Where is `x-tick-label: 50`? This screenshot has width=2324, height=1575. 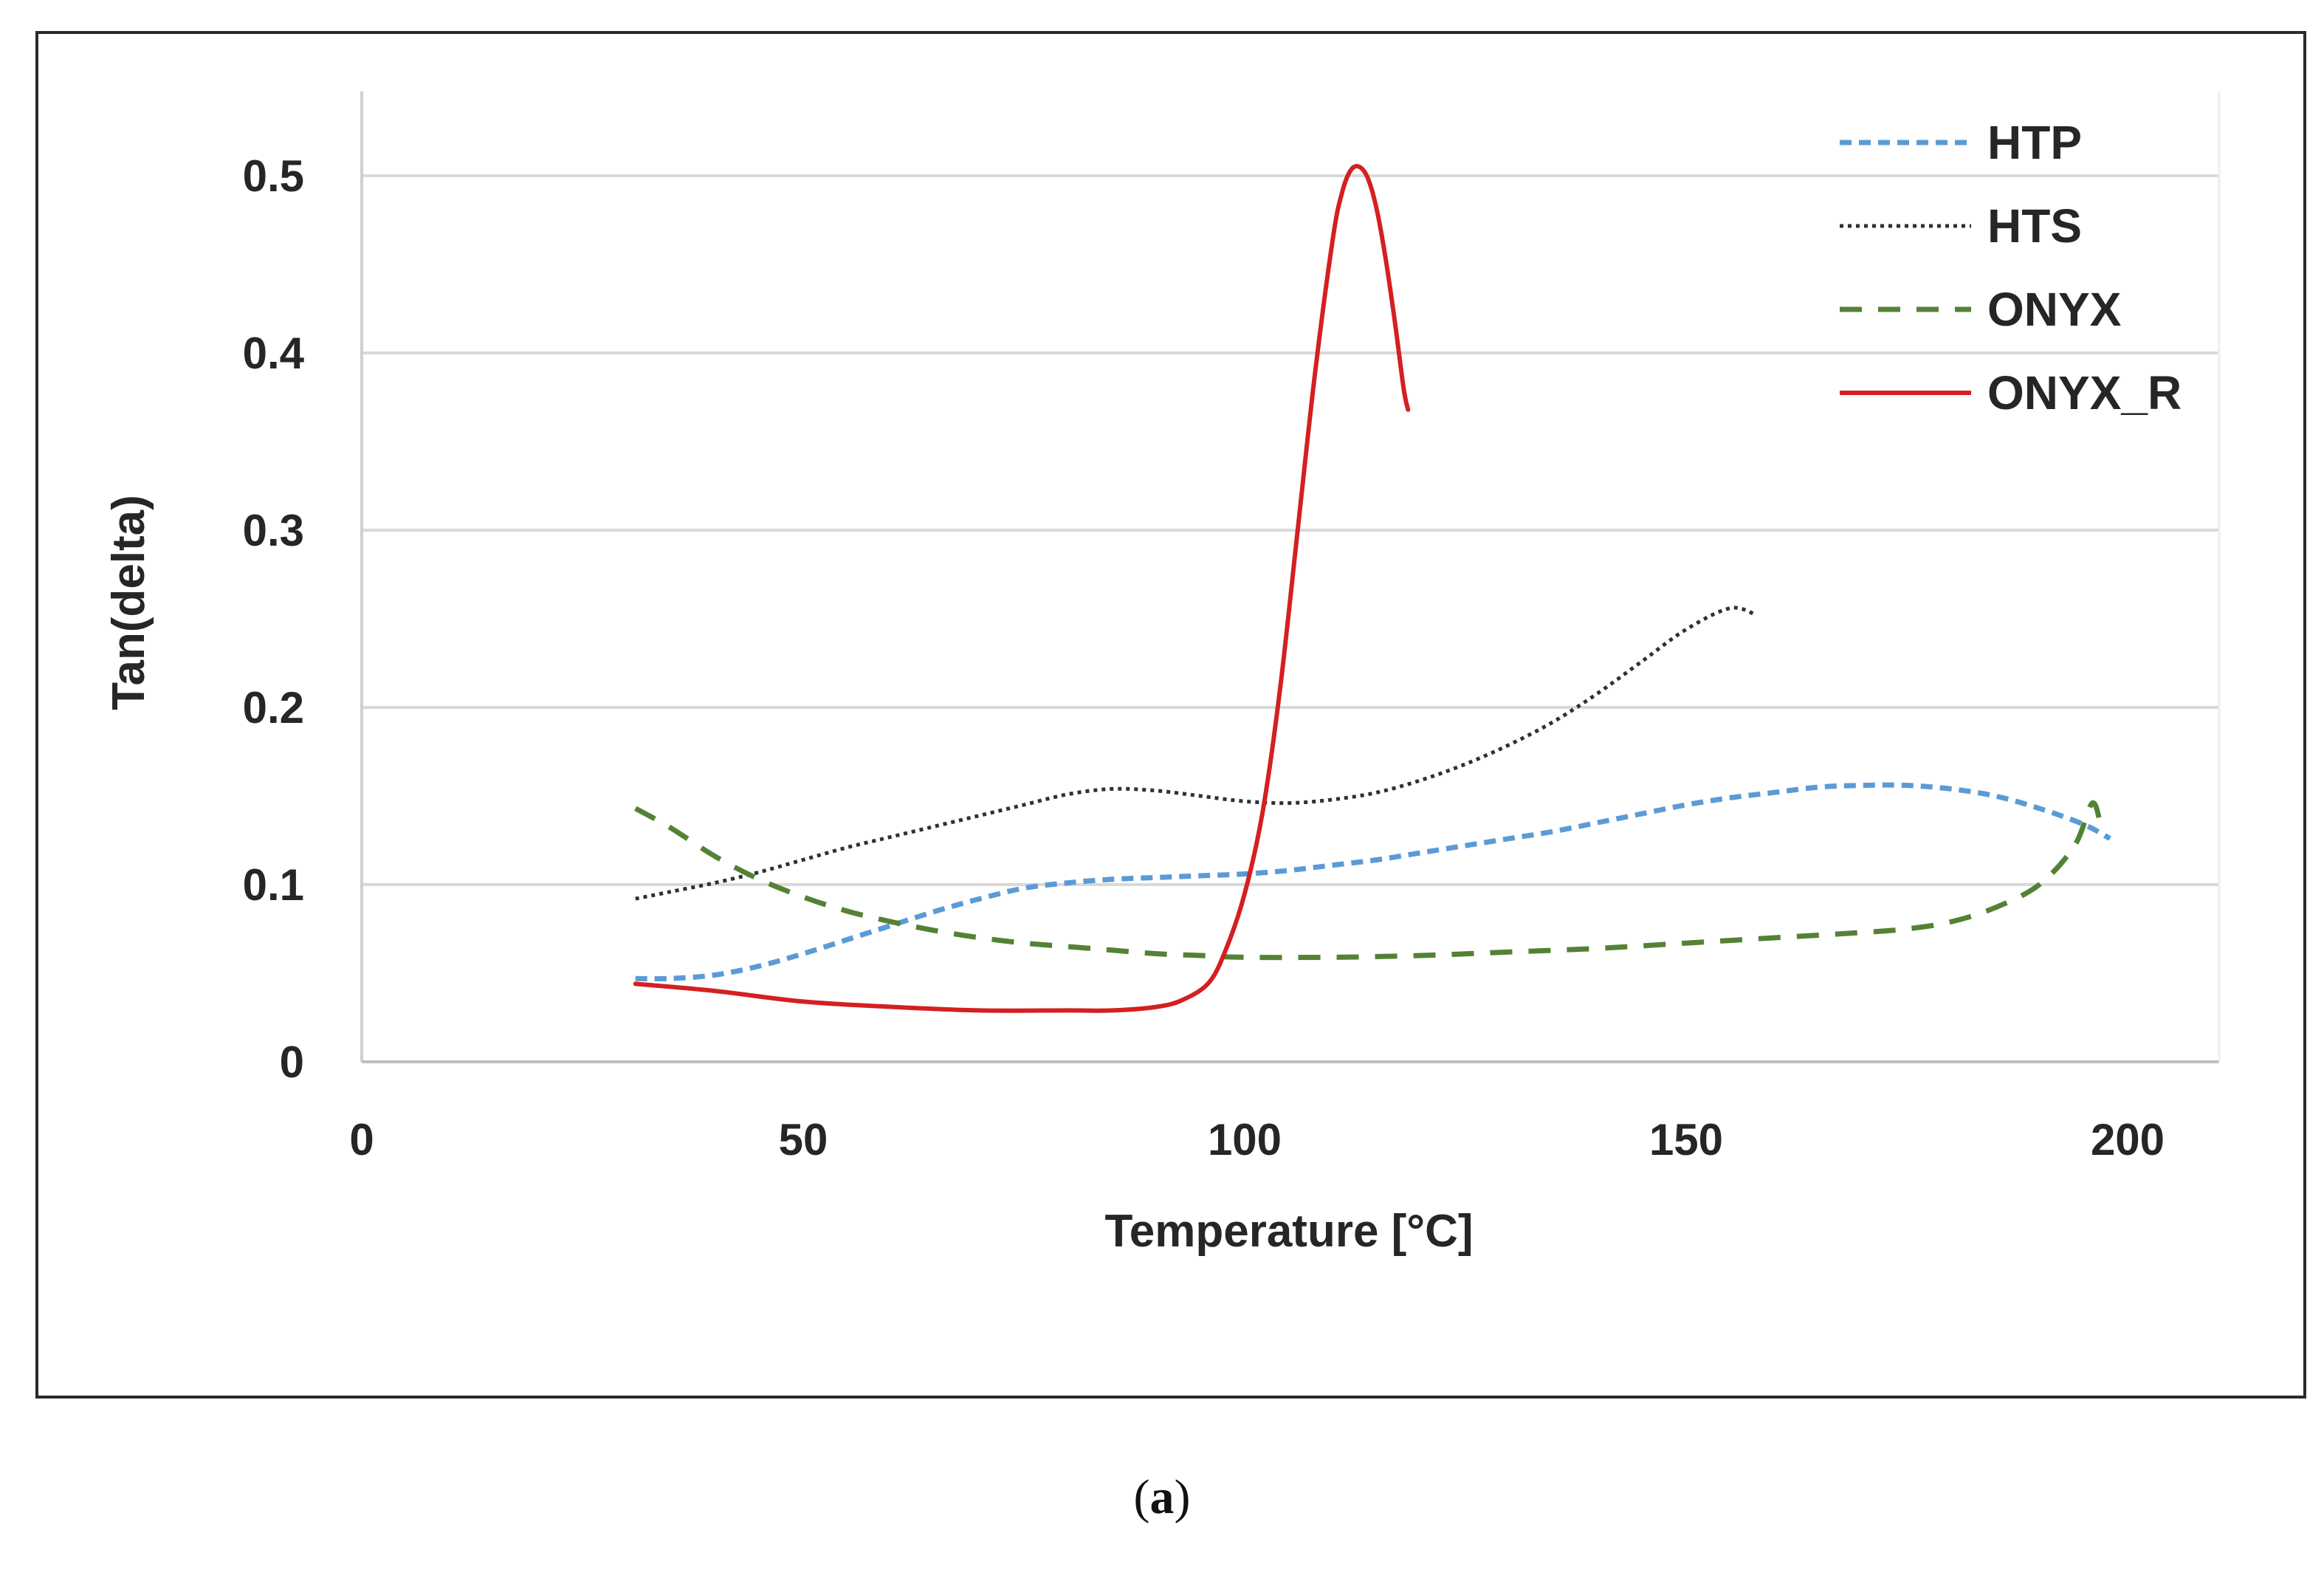 x-tick-label: 50 is located at coordinates (803, 1139).